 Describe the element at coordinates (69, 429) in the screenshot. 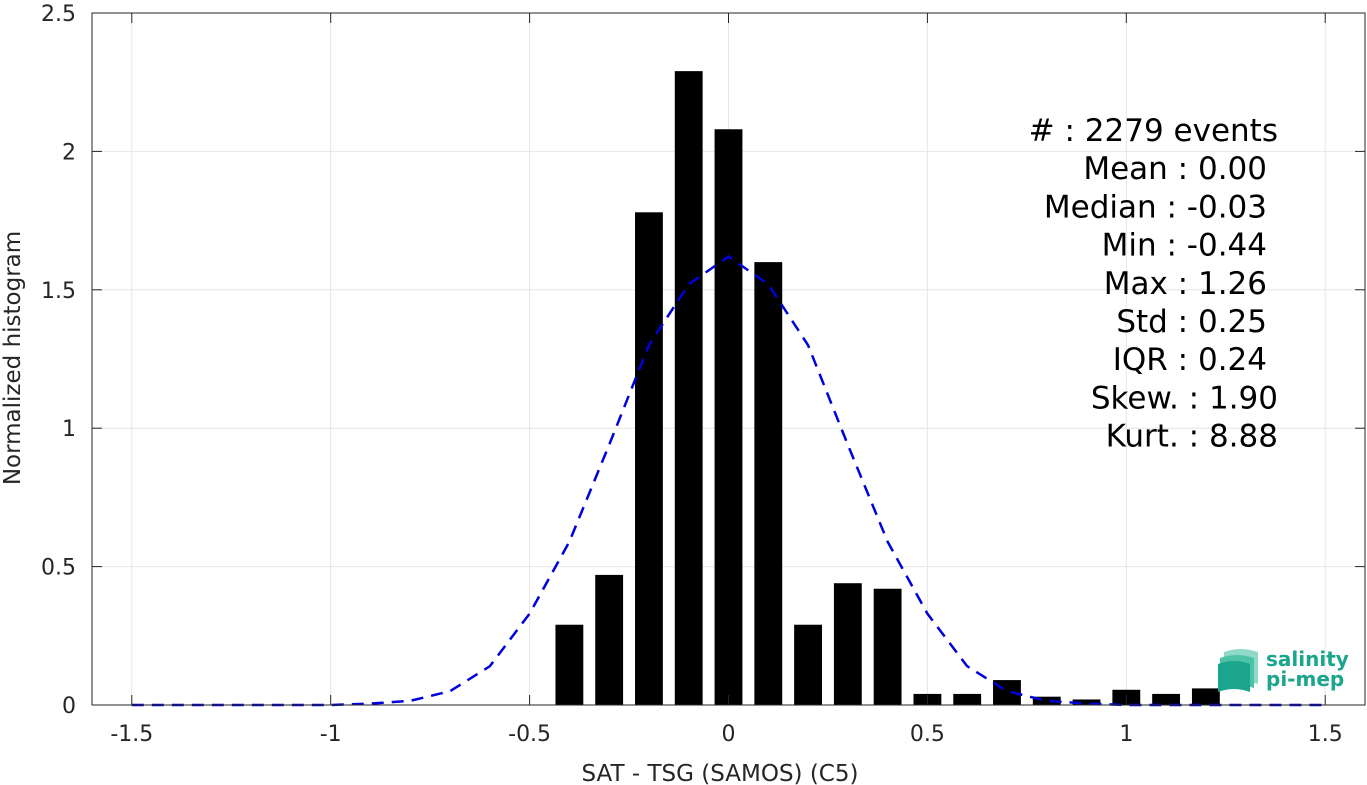

I see `y-tick-label: 1` at that location.